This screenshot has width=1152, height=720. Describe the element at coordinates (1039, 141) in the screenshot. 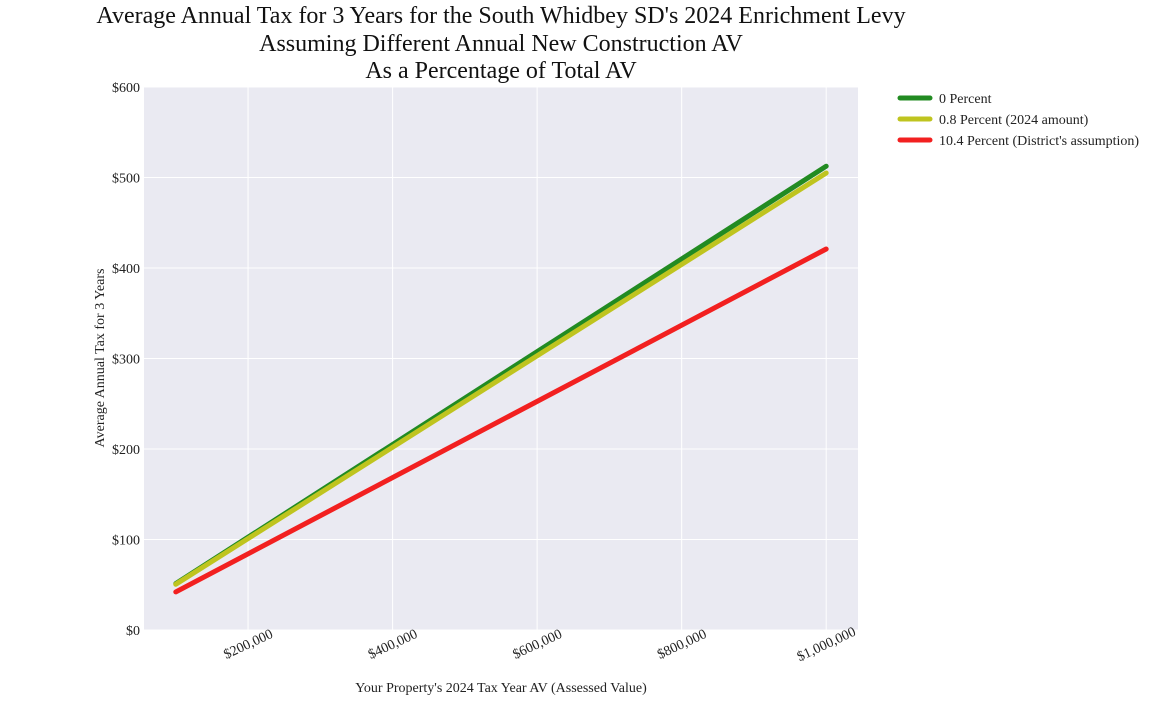

I see `legend-label: 10.4 Percent (District's assumption)` at that location.